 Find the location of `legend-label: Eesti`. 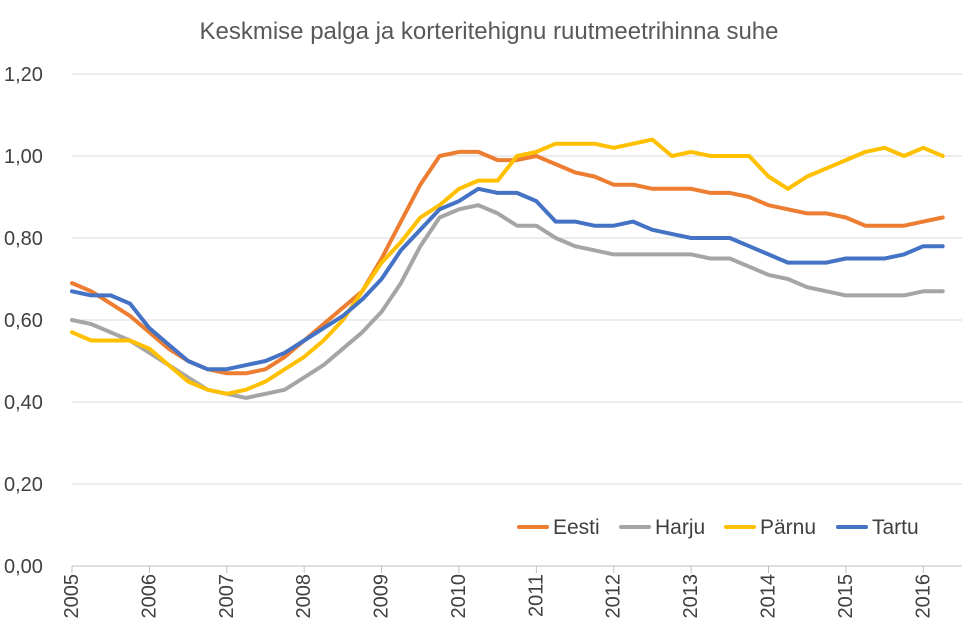

legend-label: Eesti is located at coordinates (576, 527).